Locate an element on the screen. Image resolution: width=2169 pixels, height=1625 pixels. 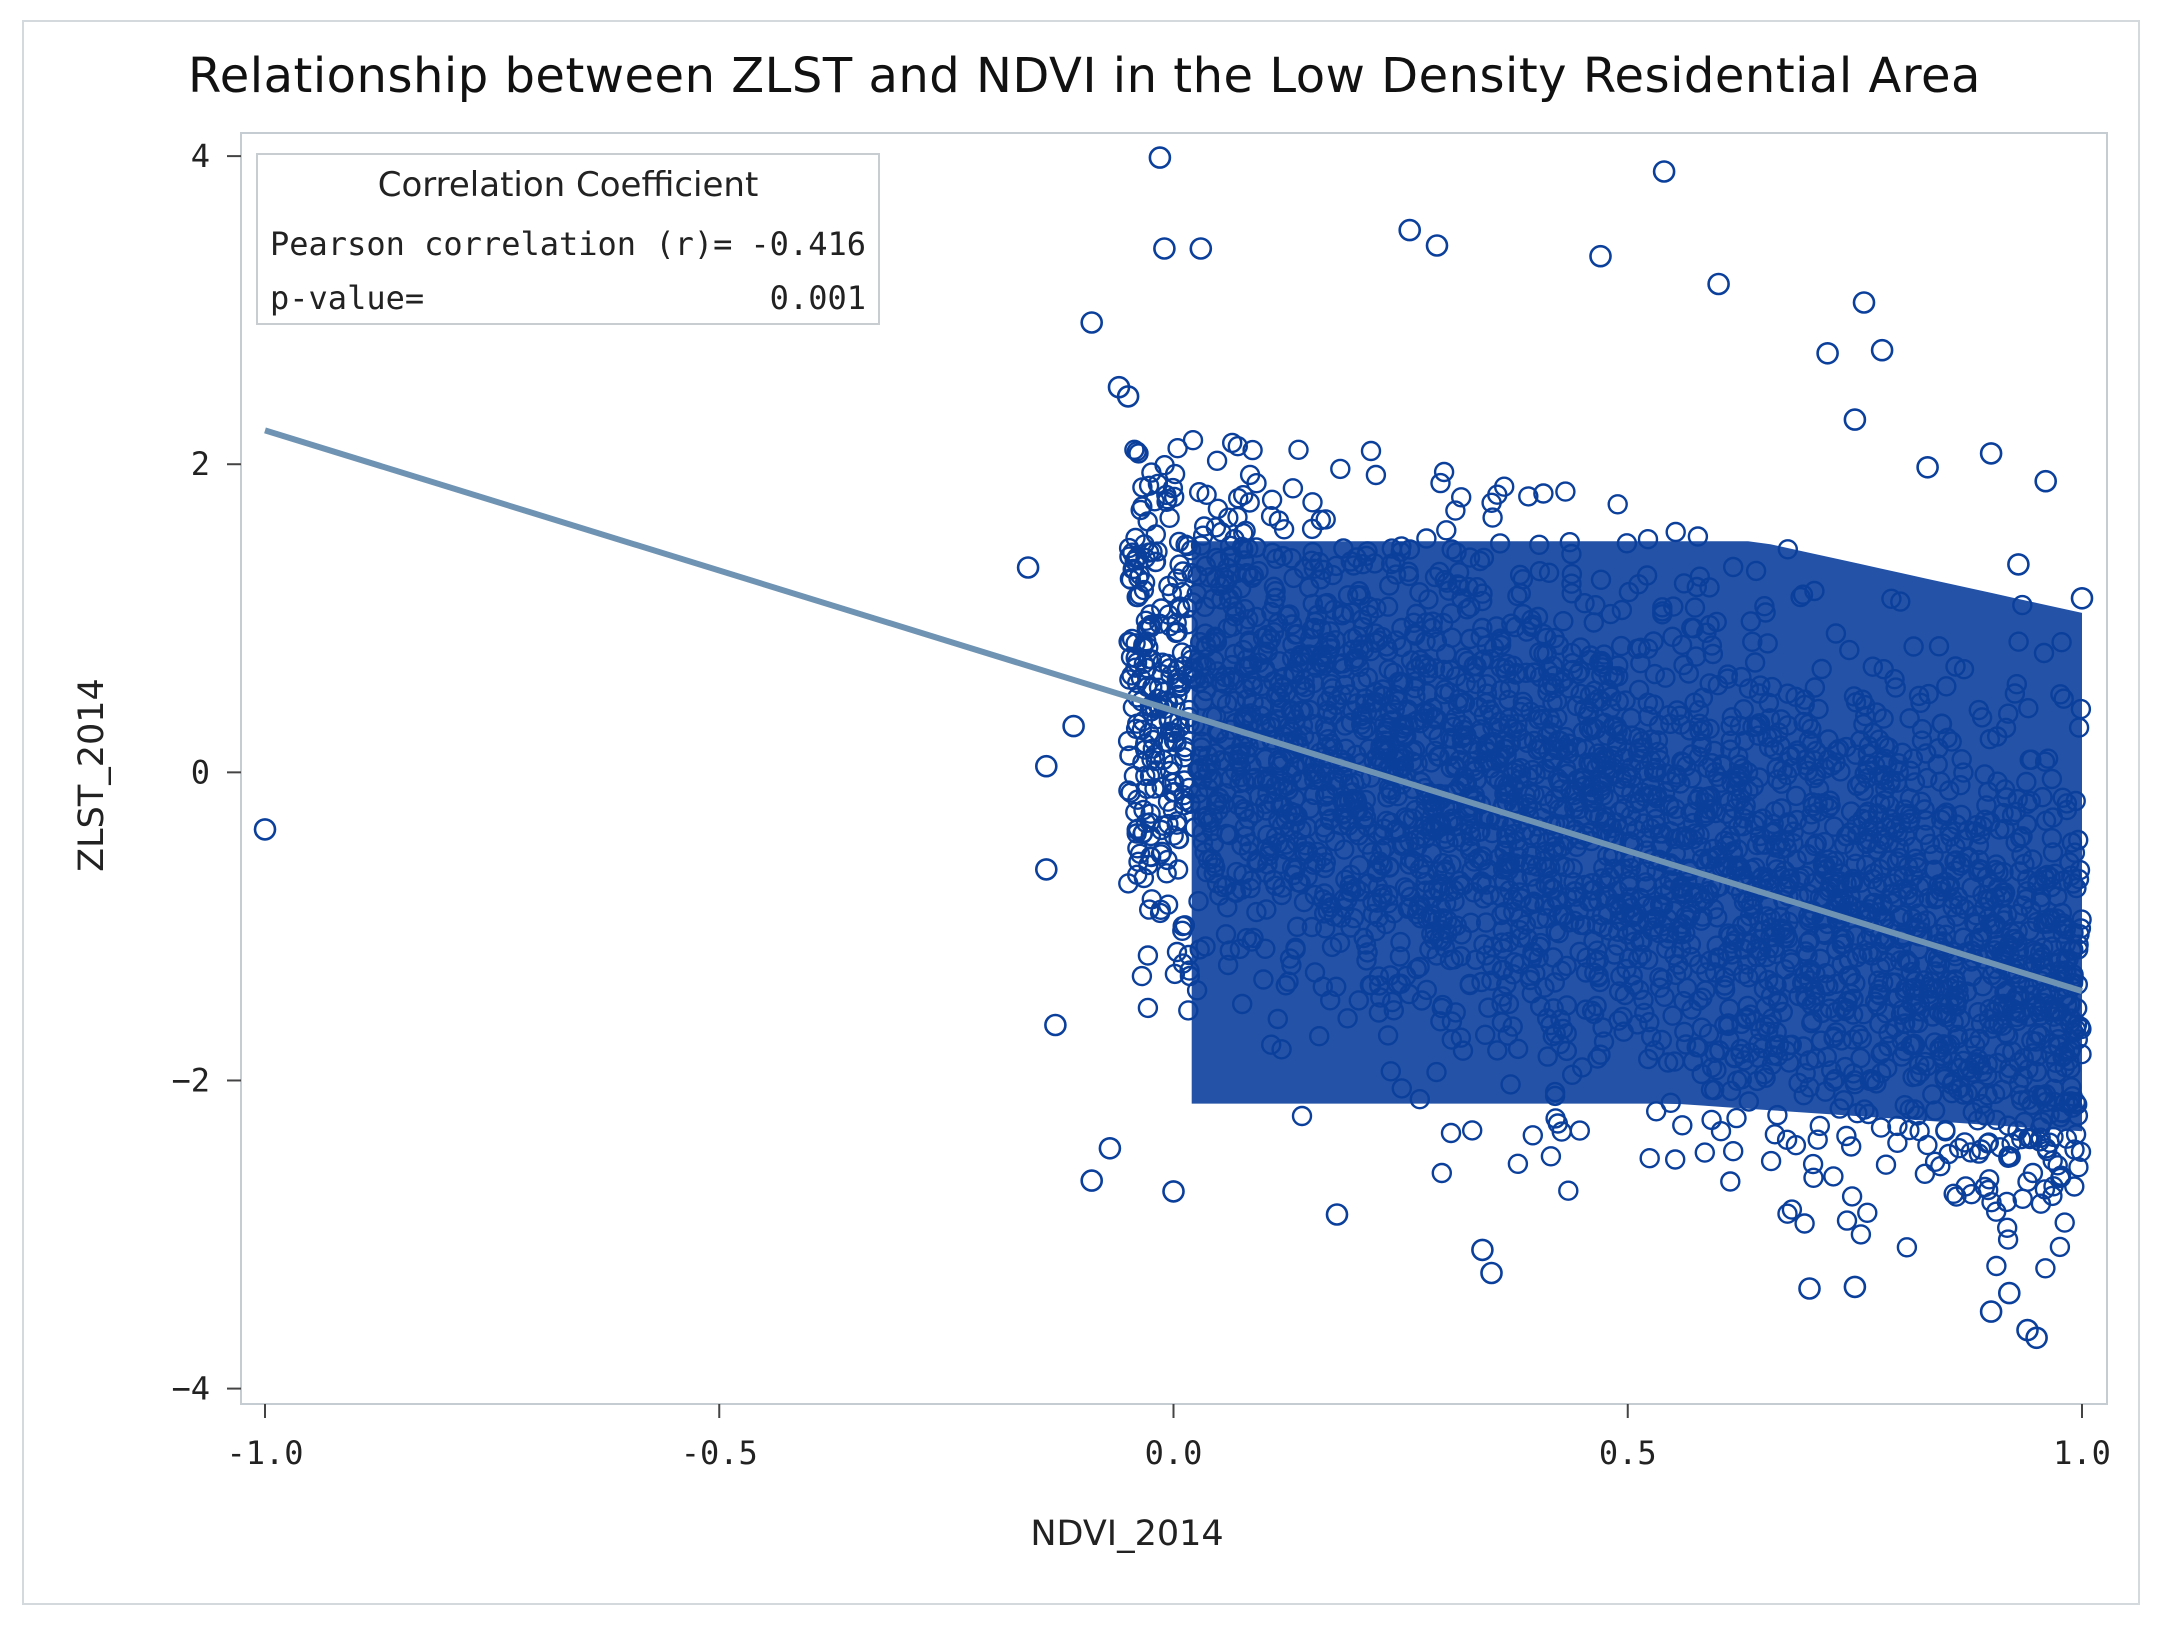
y-tick-label: −4 is located at coordinates (190, 1389).